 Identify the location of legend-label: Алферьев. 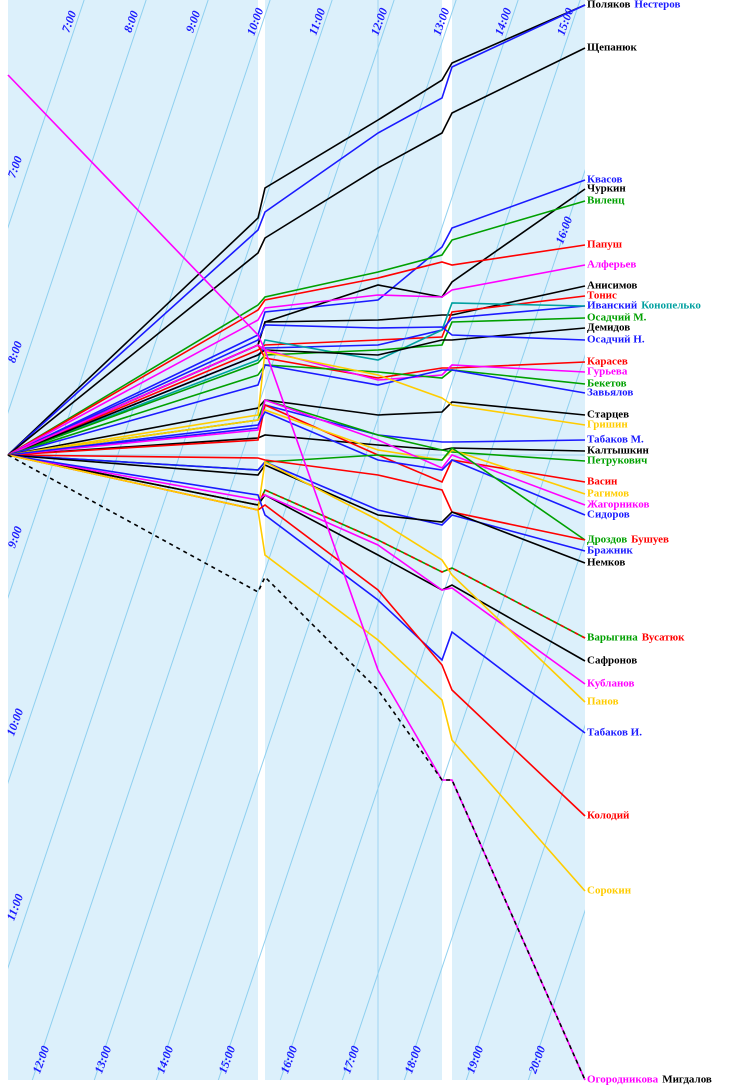
(611, 265).